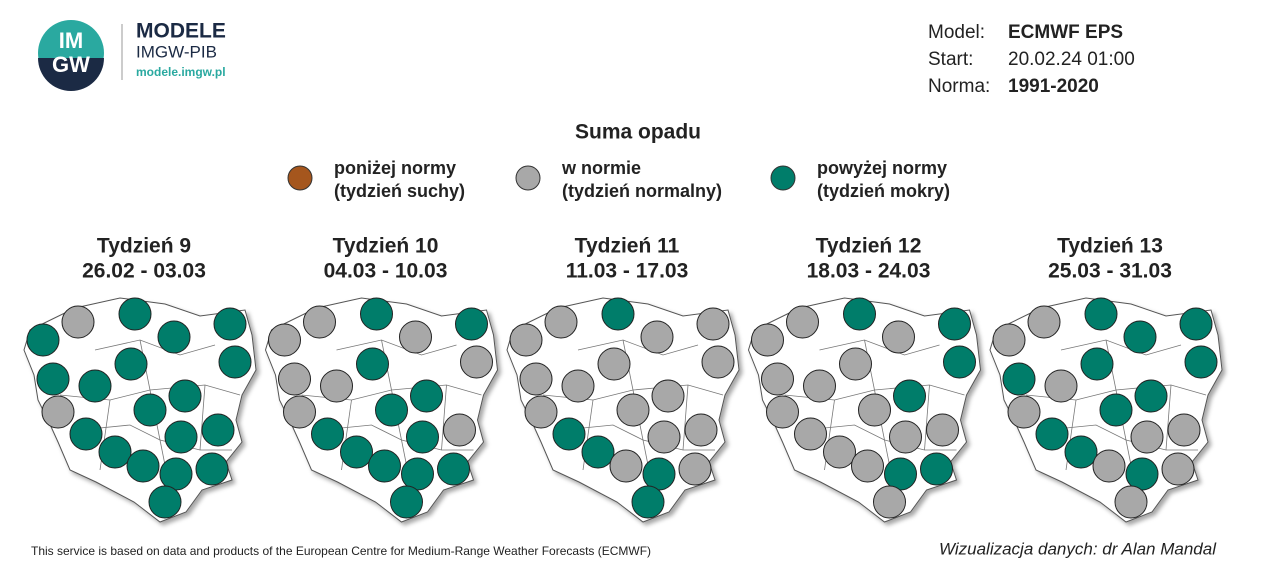 The width and height of the screenshot is (1277, 582). Describe the element at coordinates (528, 178) in the screenshot. I see `legend-swatch` at that location.